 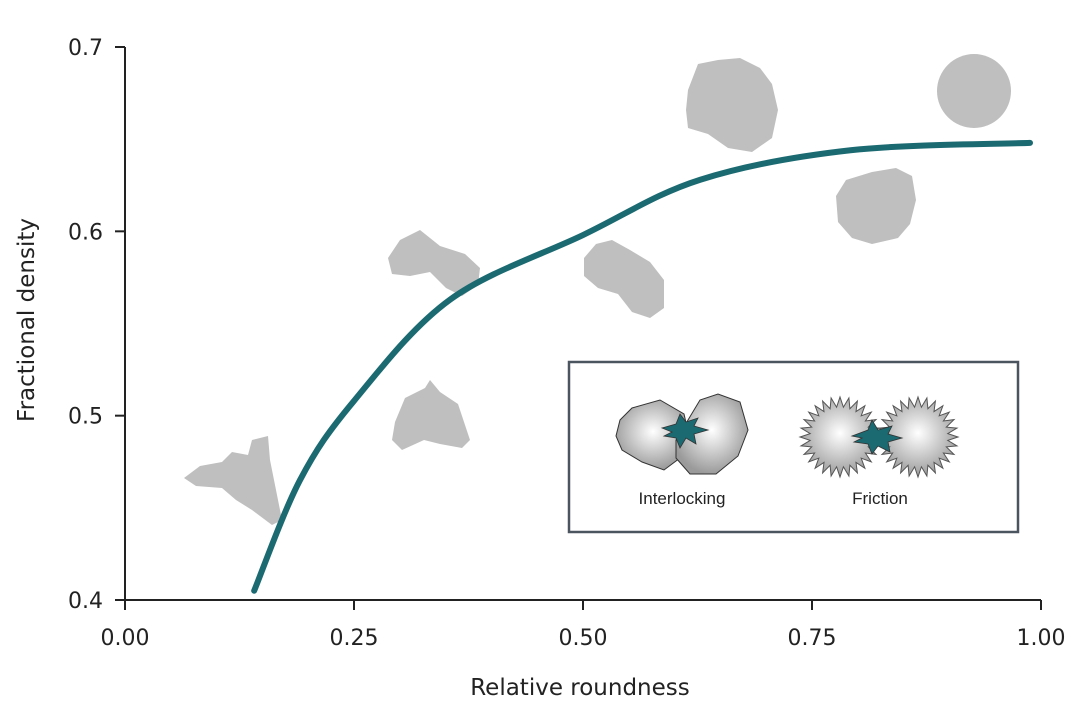 I want to click on y-axis-label: Fractional density, so click(x=27, y=320).